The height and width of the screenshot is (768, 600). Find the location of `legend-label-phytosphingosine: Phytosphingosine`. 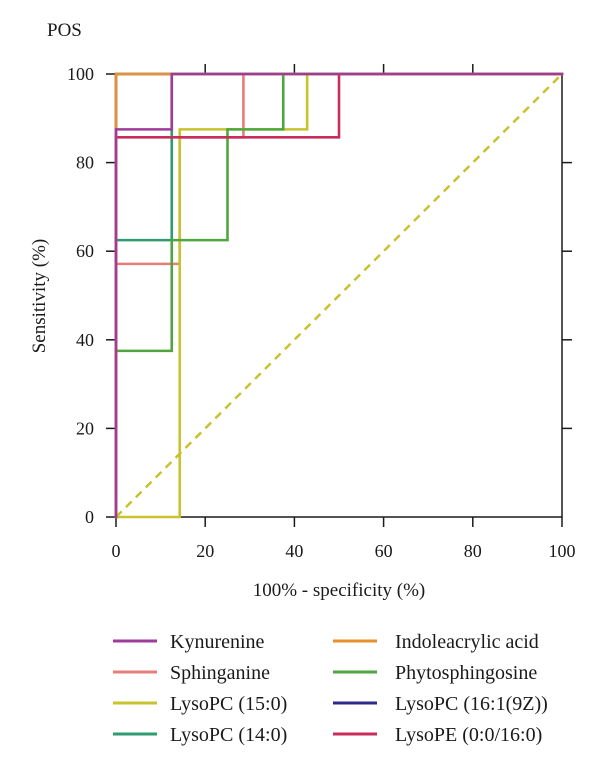

legend-label-phytosphingosine: Phytosphingosine is located at coordinates (466, 673).